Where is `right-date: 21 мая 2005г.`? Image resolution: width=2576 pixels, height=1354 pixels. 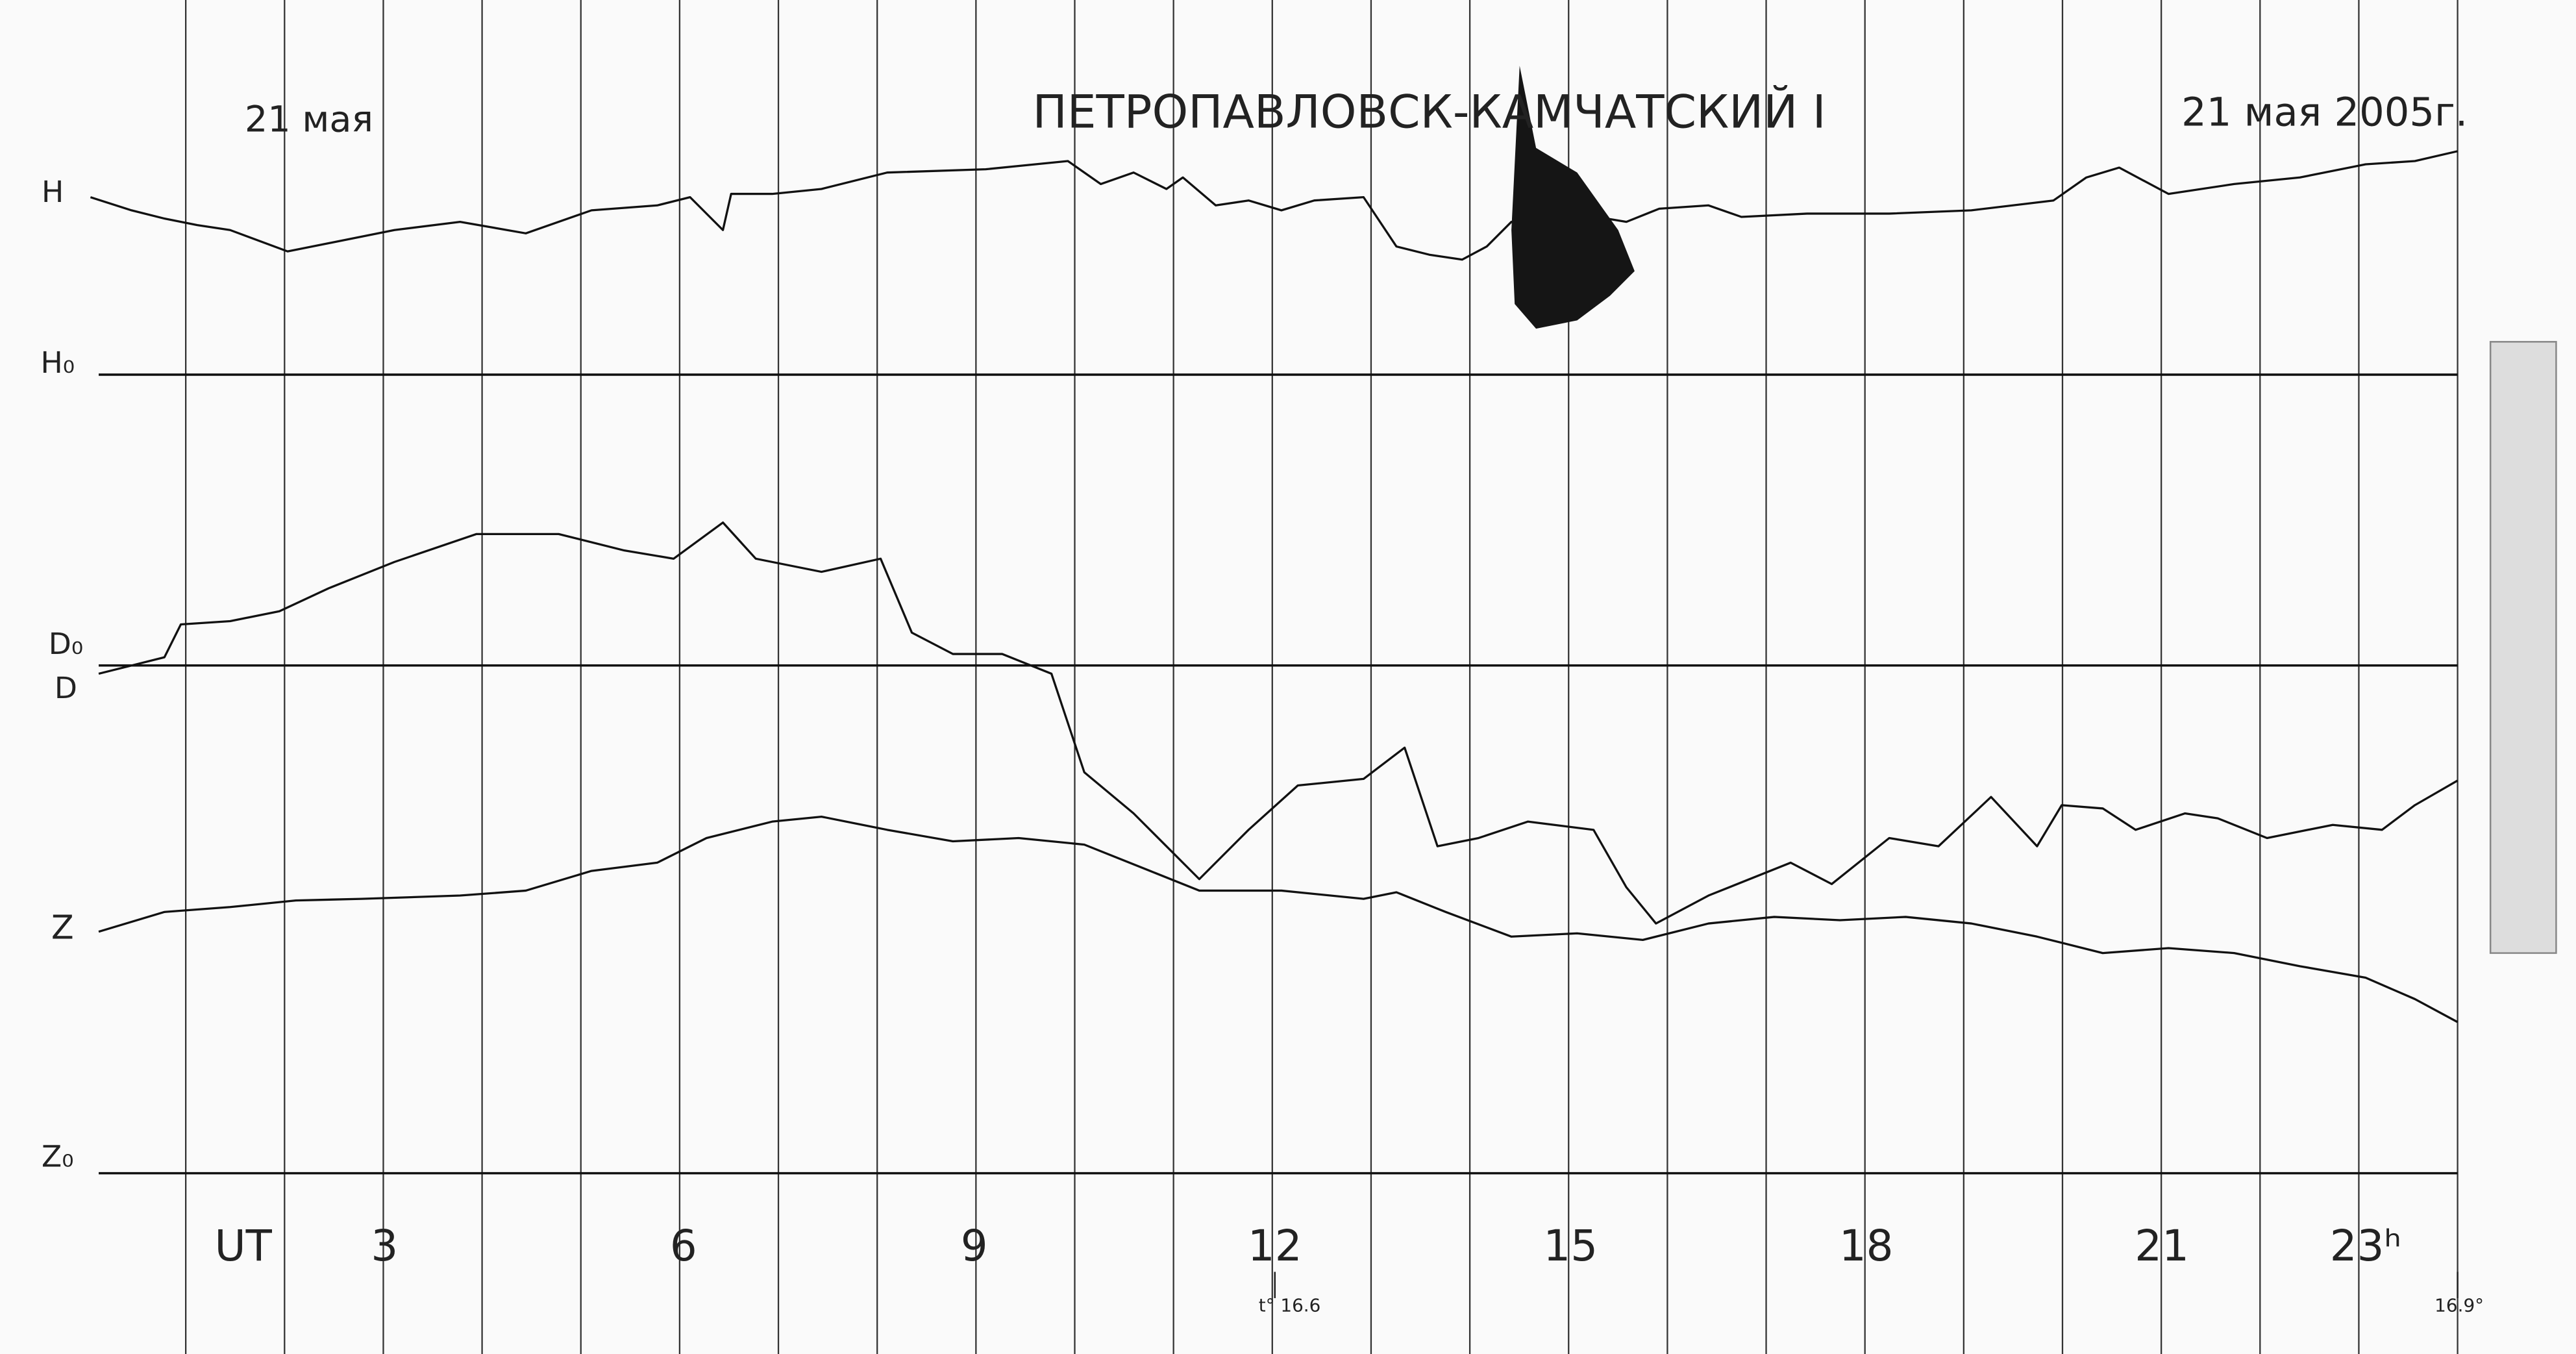
right-date: 21 мая 2005г. is located at coordinates (2324, 113).